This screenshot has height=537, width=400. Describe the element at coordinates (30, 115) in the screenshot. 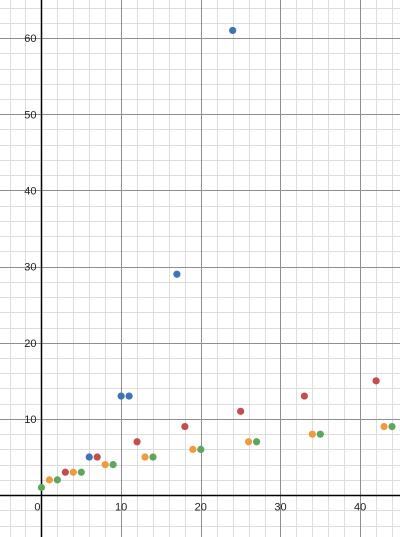

I see `y-tick-label: 50` at that location.